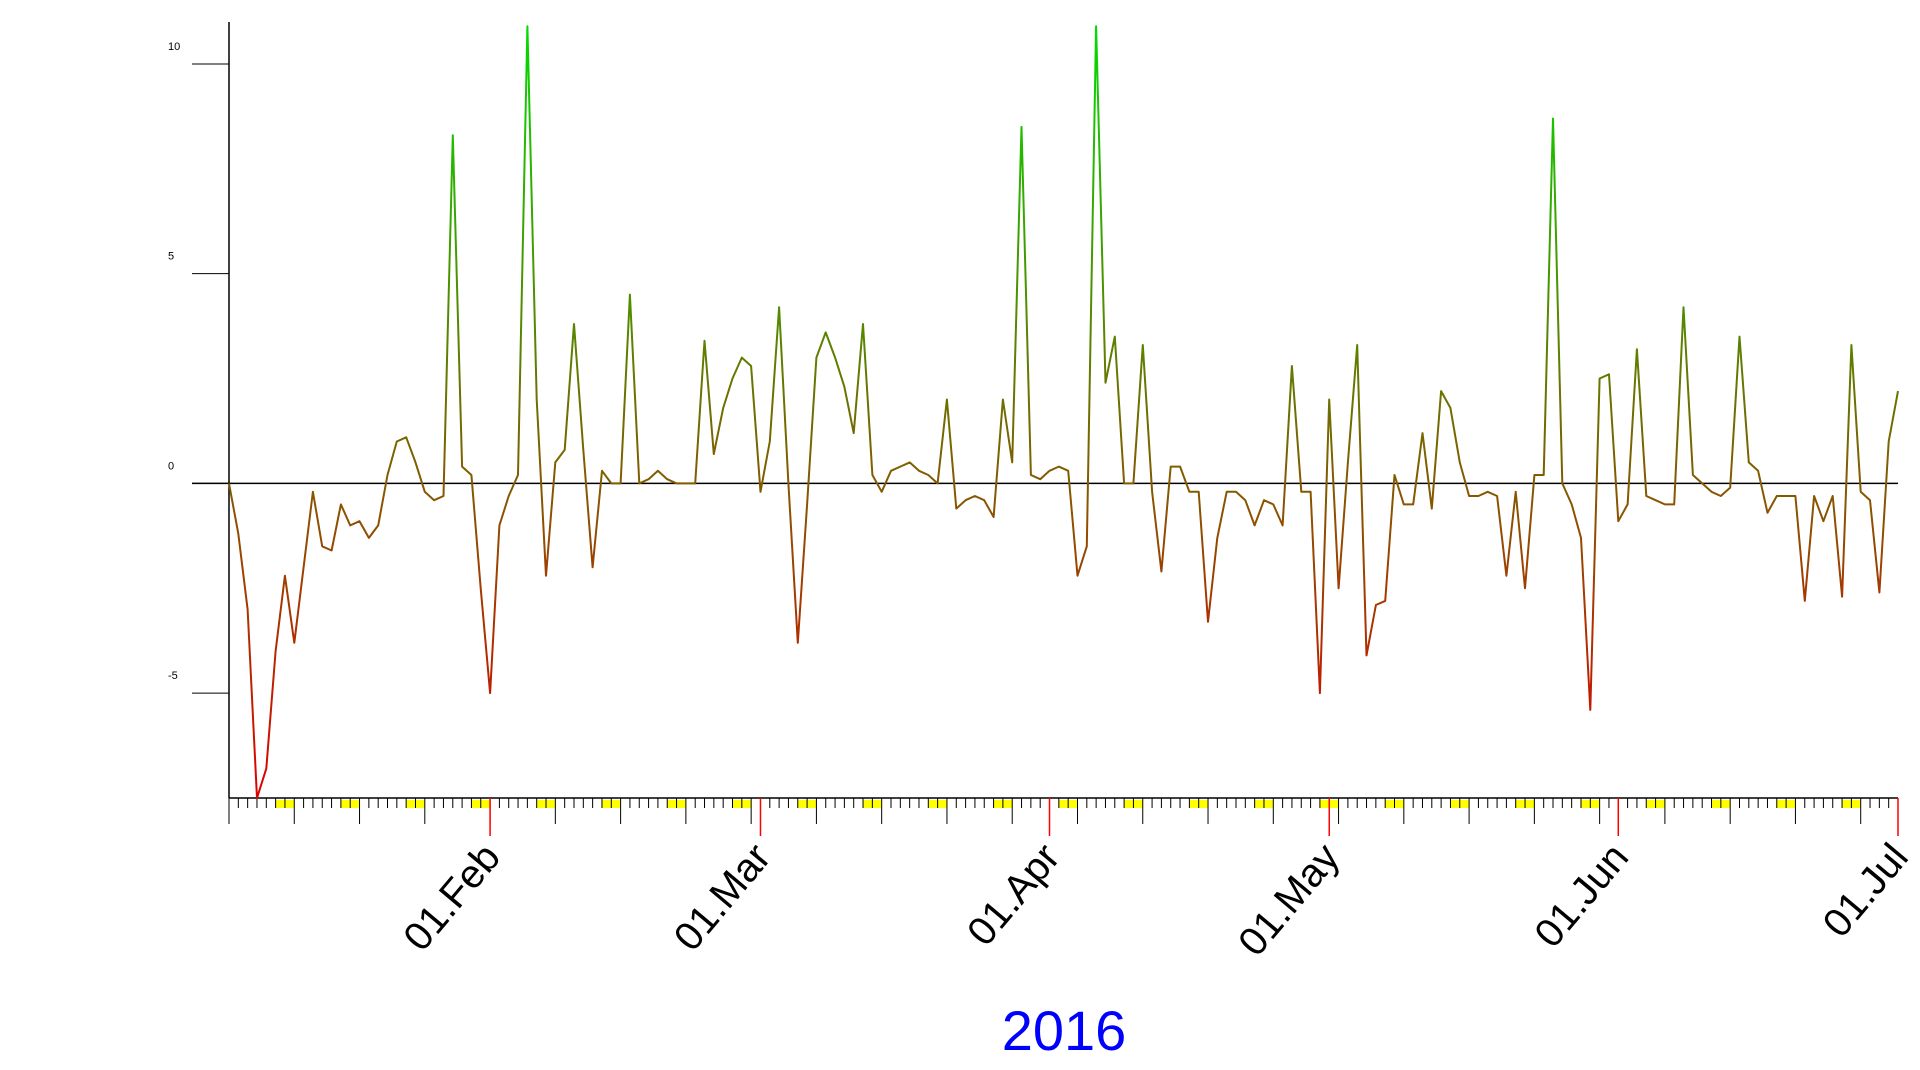 The height and width of the screenshot is (1070, 1920). I want to click on x-tick-label: 01.Jul, so click(1866, 891).